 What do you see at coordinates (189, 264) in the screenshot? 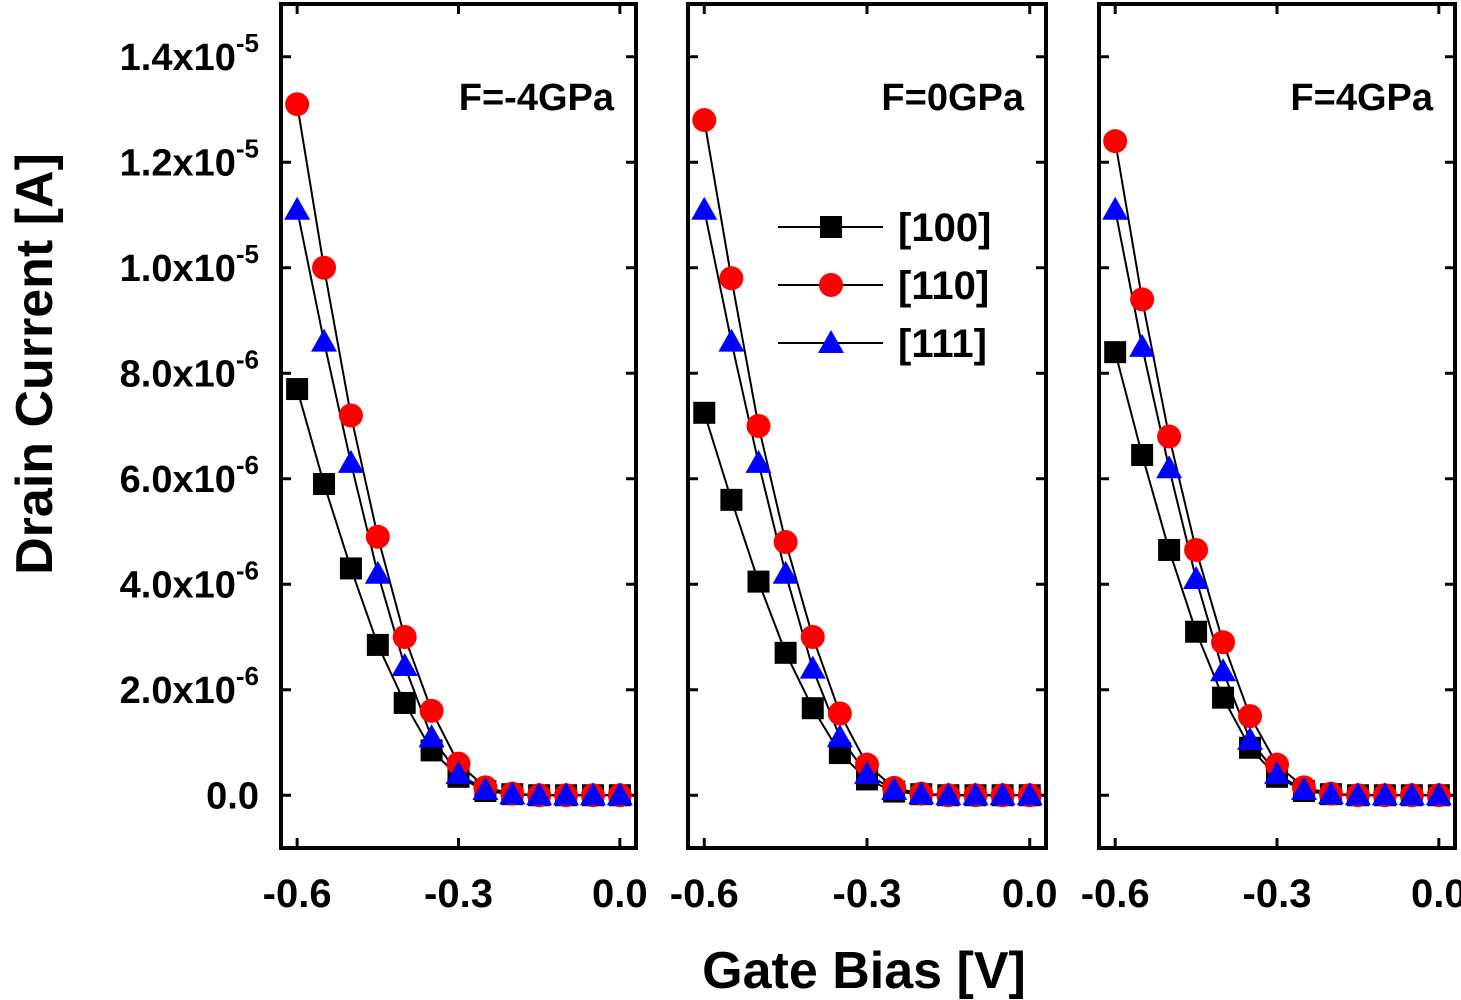
I see `y-tick-label: 1.0x10⁻⁵` at bounding box center [189, 264].